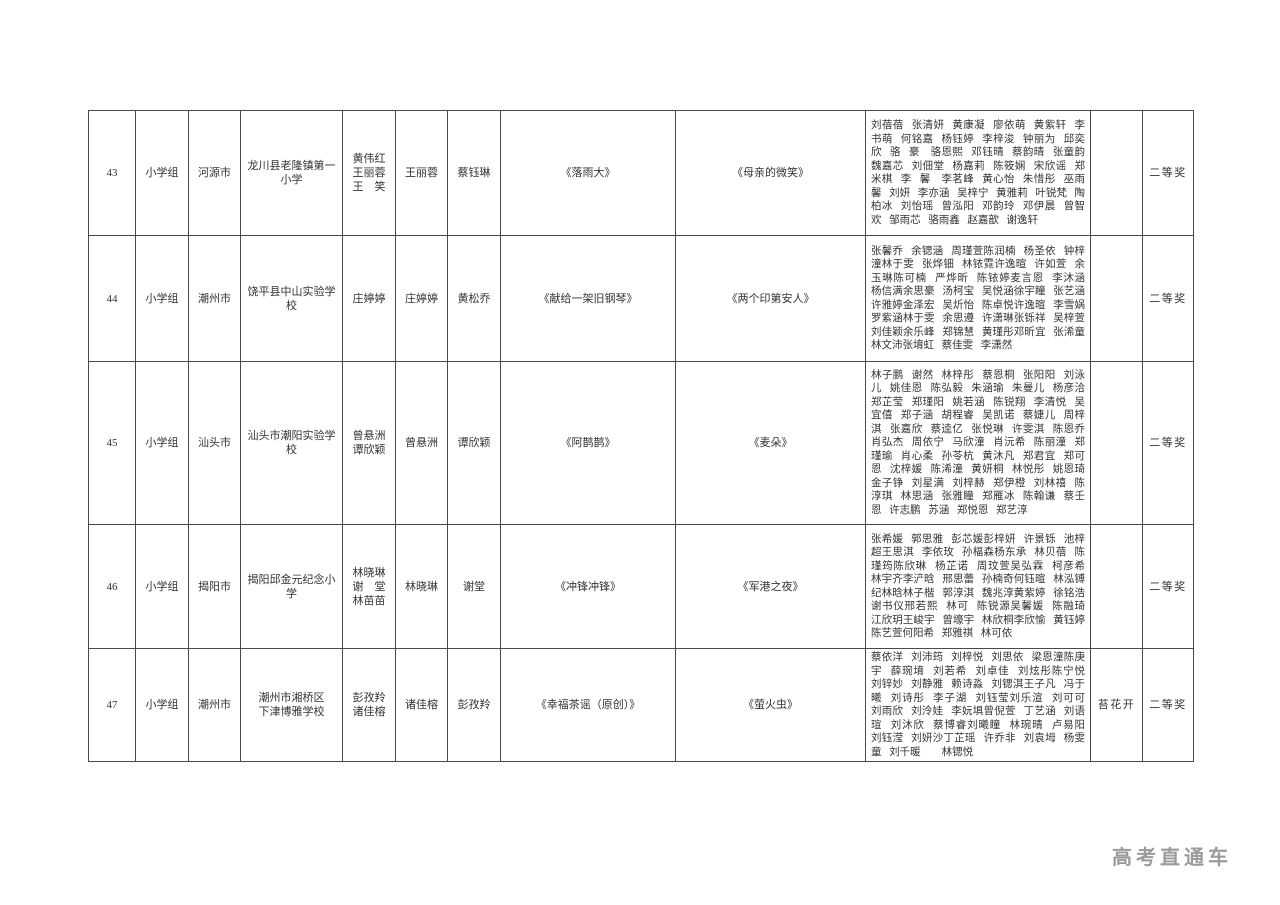  Describe the element at coordinates (291, 705) in the screenshot. I see `cell-school: 潮州市湘桥区 下津博雅学校` at that location.